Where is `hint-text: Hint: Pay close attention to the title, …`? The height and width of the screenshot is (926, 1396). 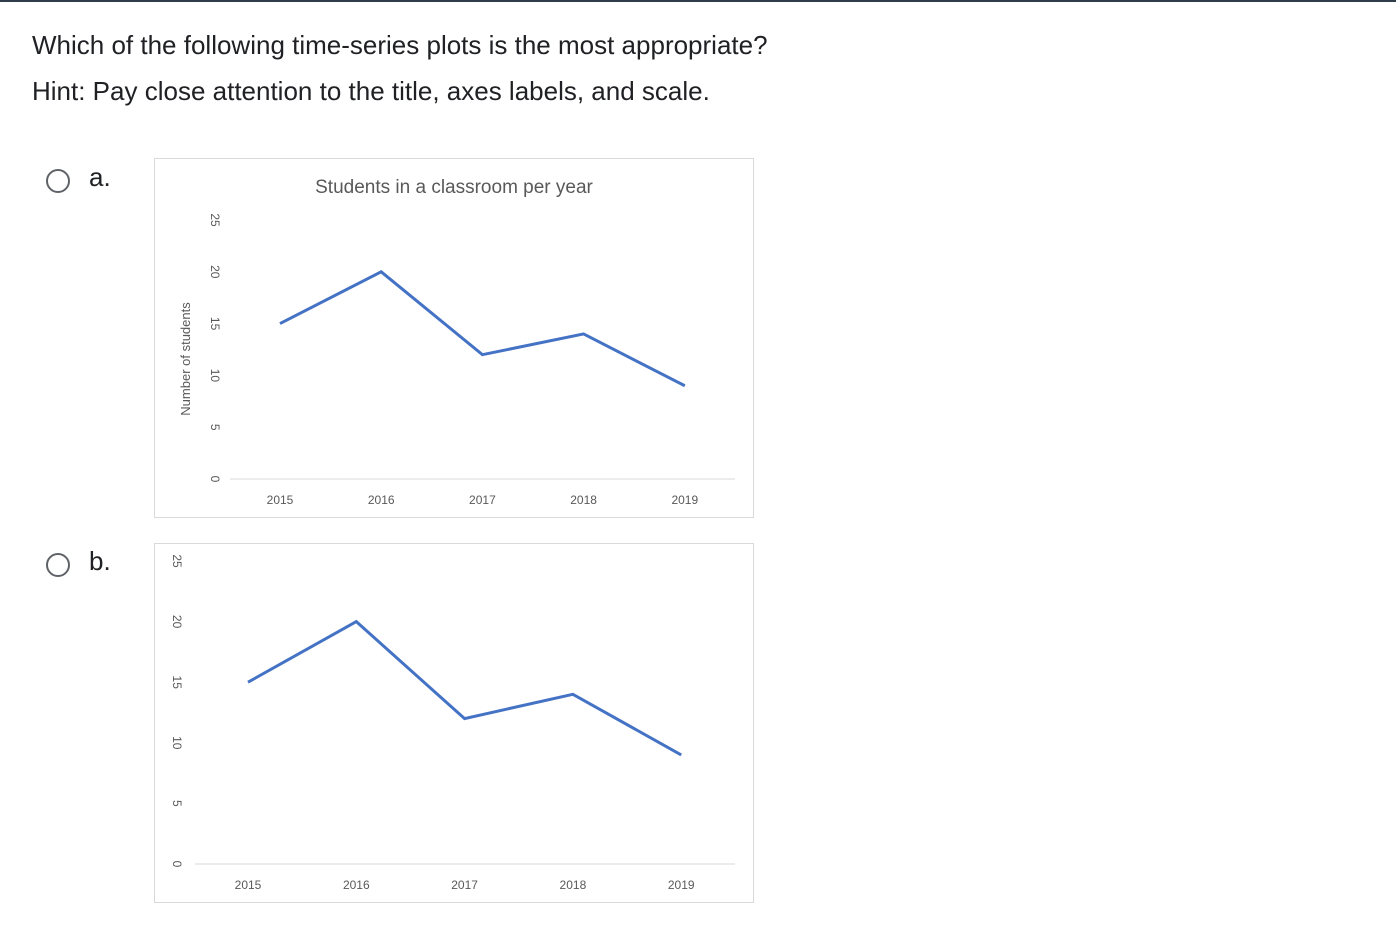 hint-text: Hint: Pay close attention to the title, … is located at coordinates (371, 91).